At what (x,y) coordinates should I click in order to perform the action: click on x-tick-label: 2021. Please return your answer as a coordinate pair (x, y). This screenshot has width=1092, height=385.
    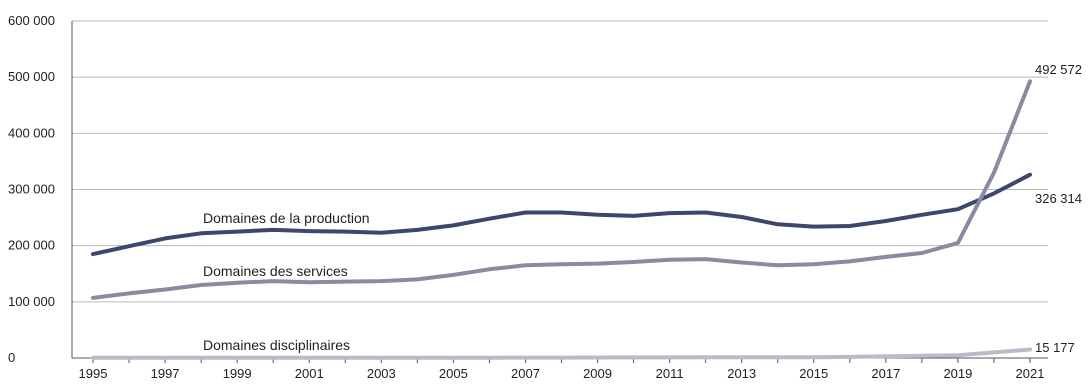
    Looking at the image, I should click on (1030, 373).